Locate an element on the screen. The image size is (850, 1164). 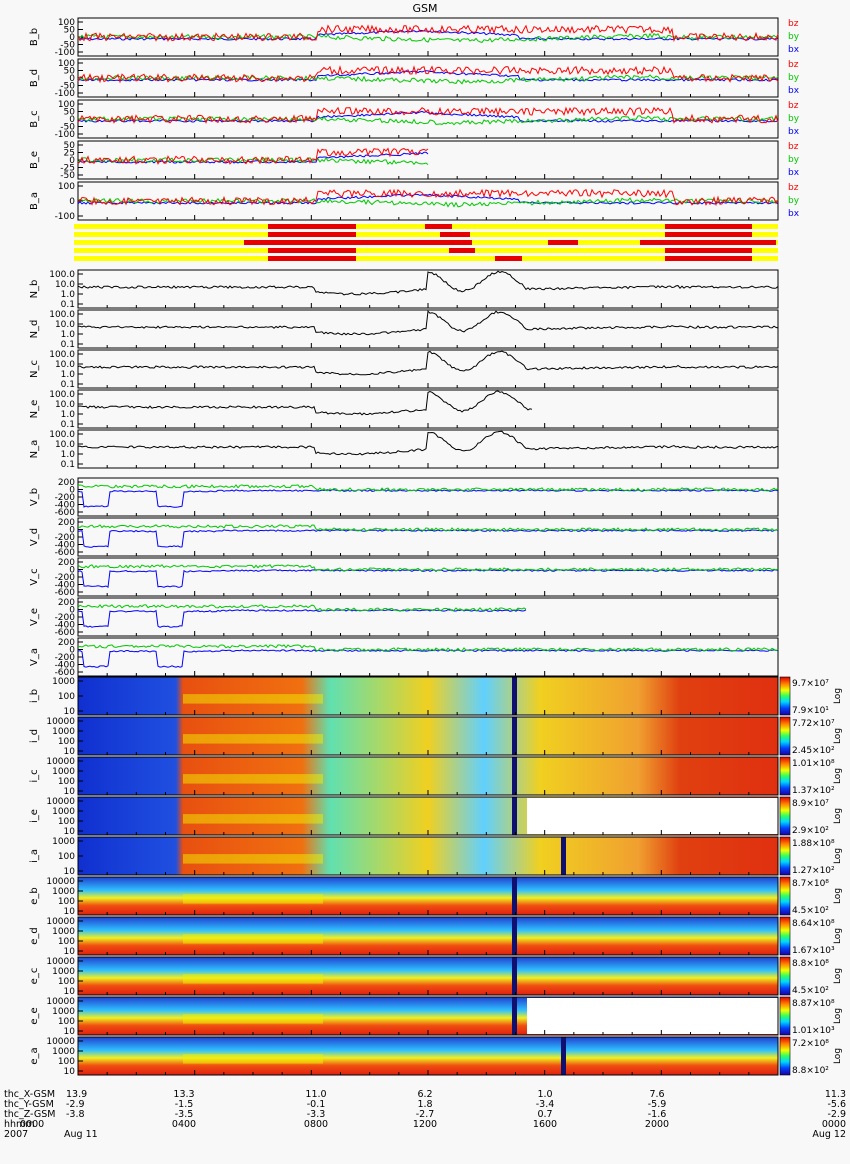
spec-i_b-tick: 10 is located at coordinates (70, 712).